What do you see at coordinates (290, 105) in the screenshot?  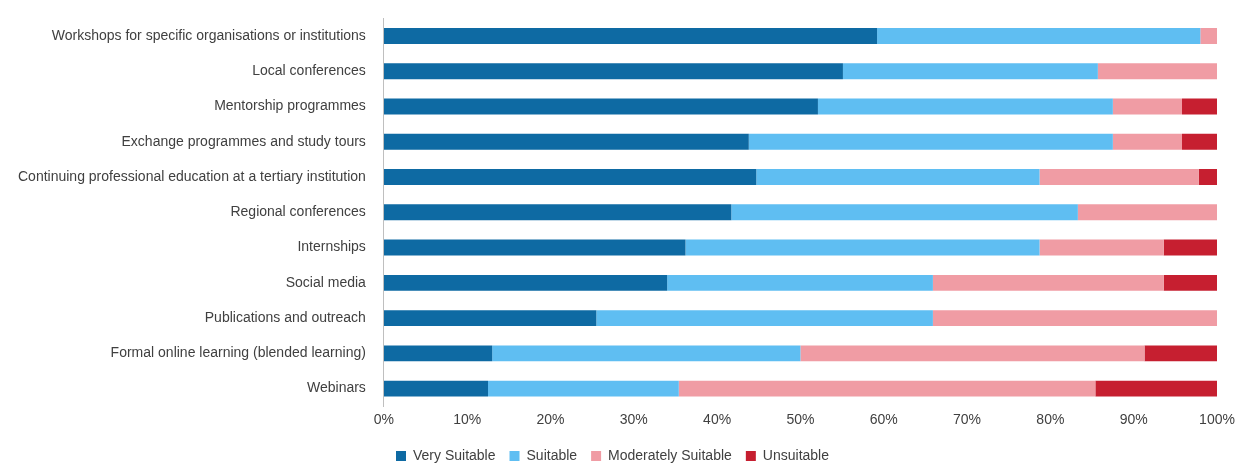 I see `y-tick-label: Mentorship programmes` at bounding box center [290, 105].